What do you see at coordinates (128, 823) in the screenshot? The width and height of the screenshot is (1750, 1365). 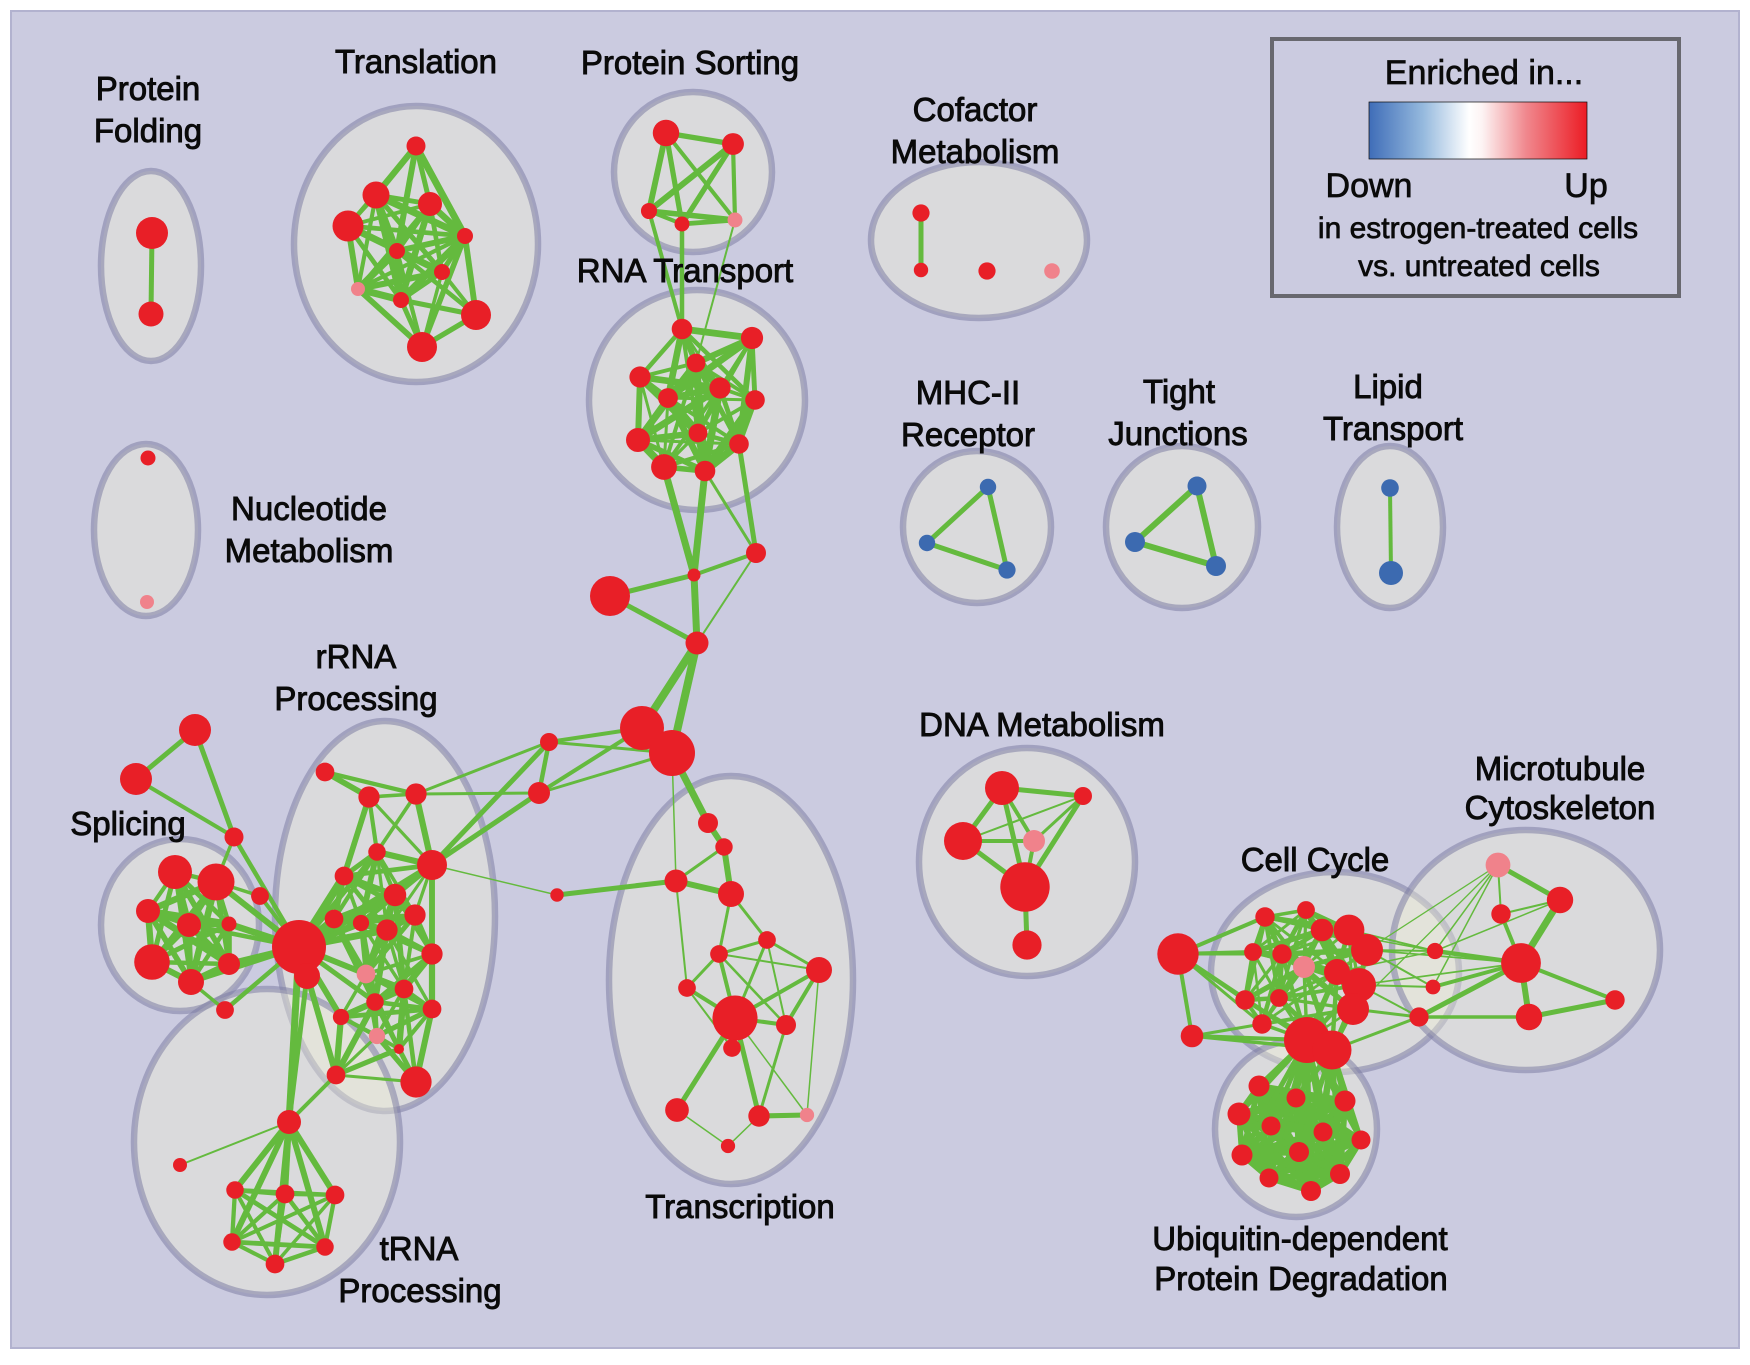 I see `svg-text: Splicing` at bounding box center [128, 823].